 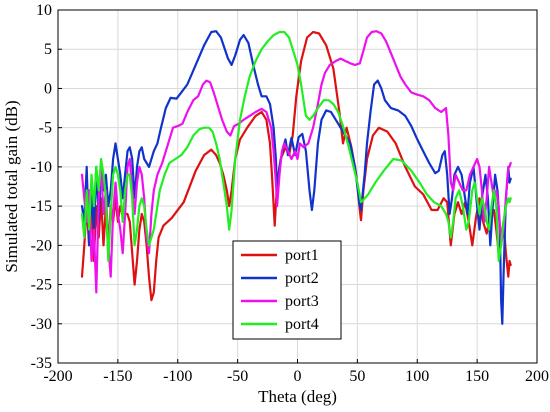 What do you see at coordinates (302, 278) in the screenshot?
I see `legend-label-port2: port2` at bounding box center [302, 278].